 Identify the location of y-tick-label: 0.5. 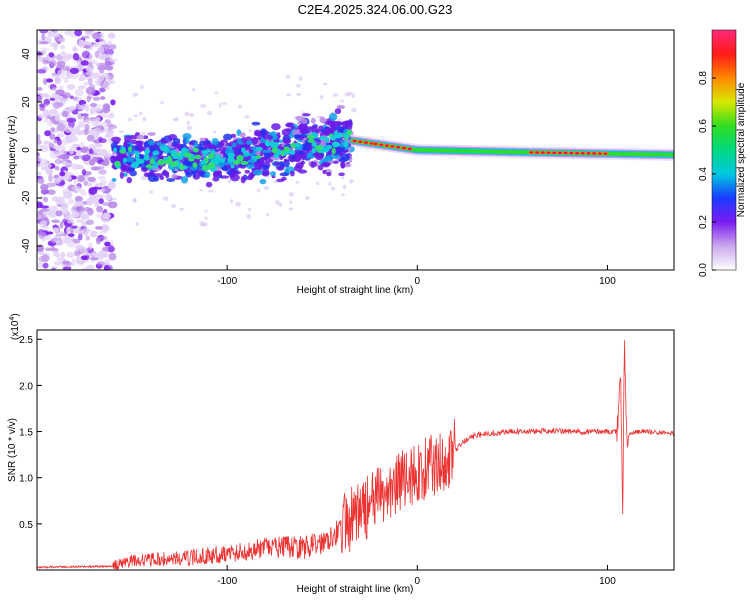
(26, 525).